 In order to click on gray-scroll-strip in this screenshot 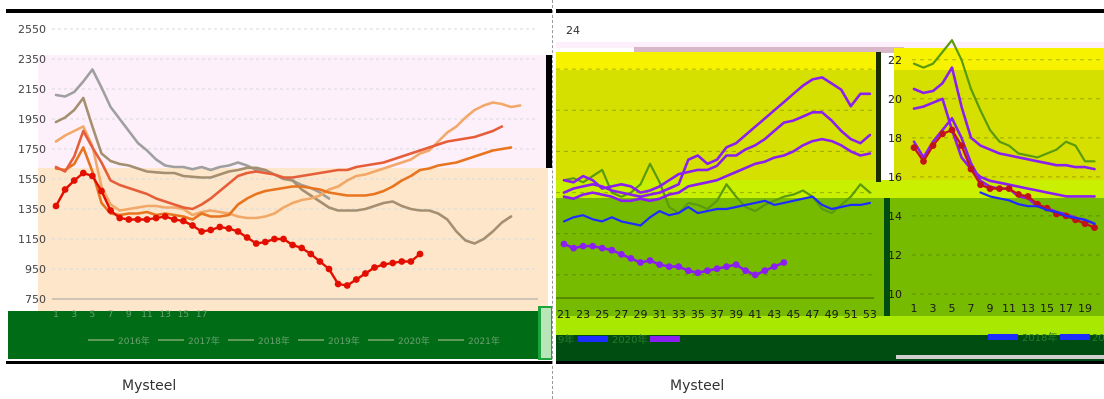, I will do `click(1000, 357)`.